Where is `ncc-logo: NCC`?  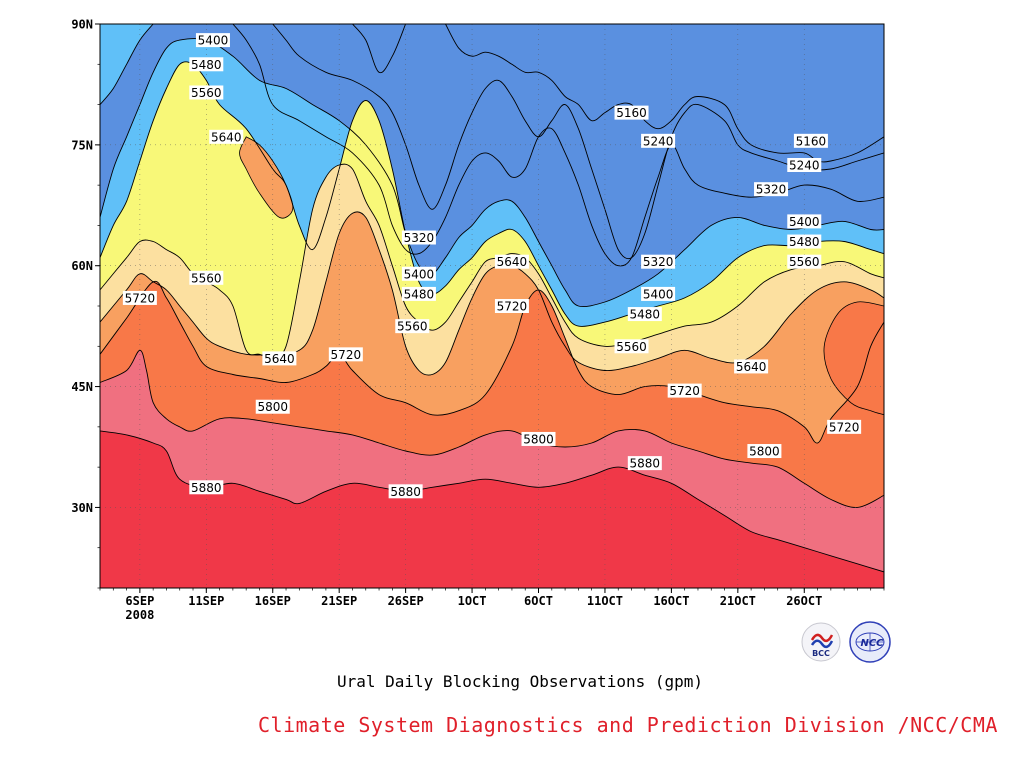
ncc-logo: NCC is located at coordinates (870, 642).